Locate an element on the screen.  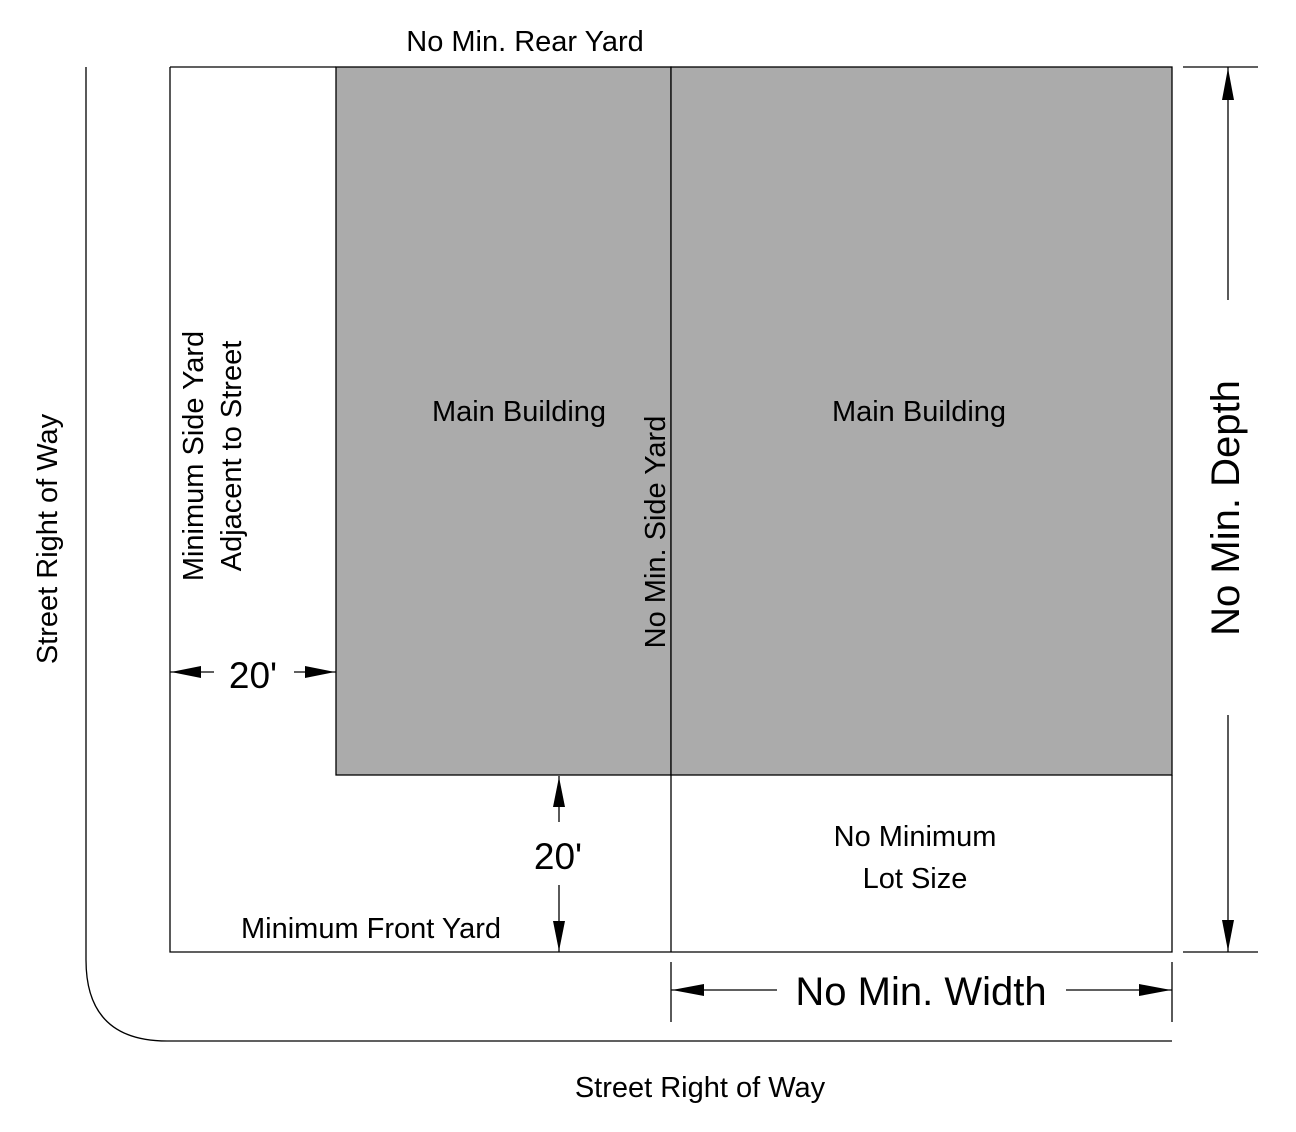
side-yard-street-label-line2: Adjacent to Street is located at coordinates (232, 456).